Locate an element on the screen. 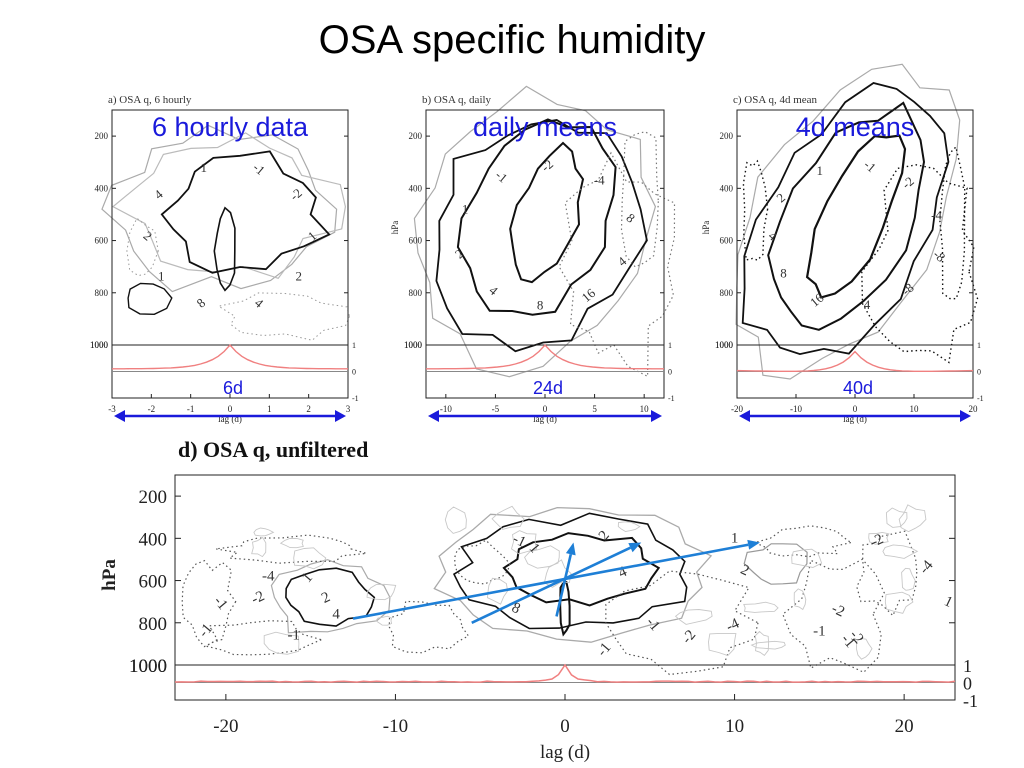  x-tick-label: 3 is located at coordinates (348, 409).